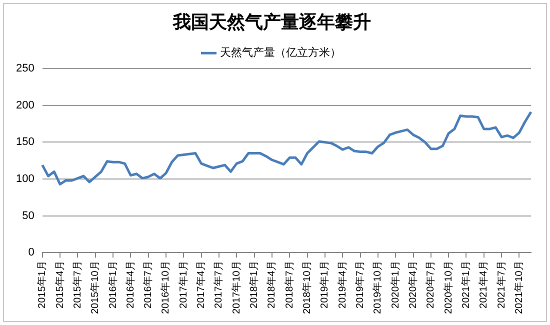 Image resolution: width=550 pixels, height=325 pixels. Describe the element at coordinates (31, 252) in the screenshot. I see `y-tick-label: 0` at that location.